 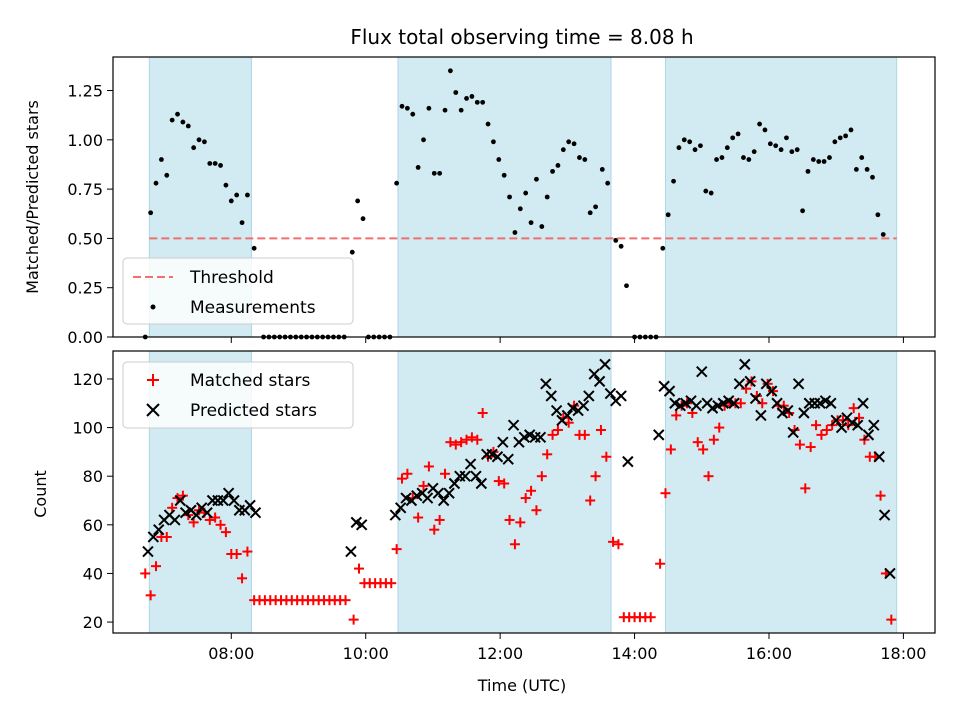 I want to click on top-y-tick-label: 1.25, so click(x=85, y=91).